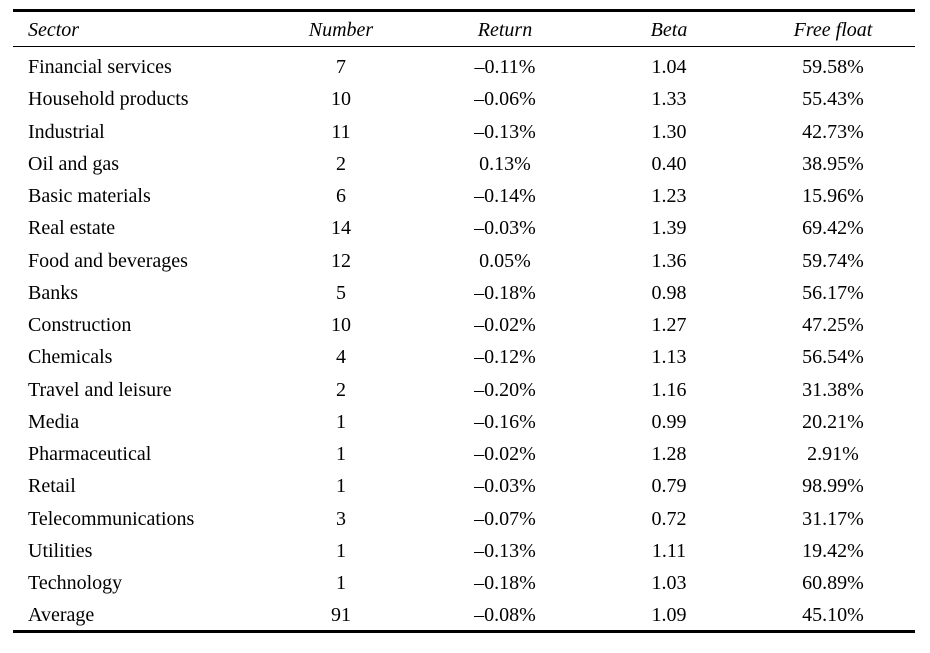 This screenshot has height=653, width=930. What do you see at coordinates (833, 550) in the screenshot?
I see `table-cell: 19.42%` at bounding box center [833, 550].